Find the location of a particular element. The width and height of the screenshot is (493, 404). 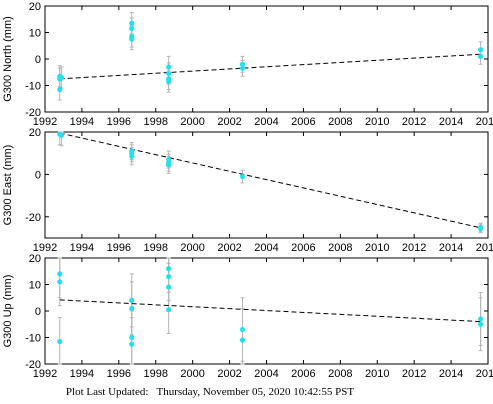

y-axis-label-up: G300 Up (mm) is located at coordinates (8, 311).